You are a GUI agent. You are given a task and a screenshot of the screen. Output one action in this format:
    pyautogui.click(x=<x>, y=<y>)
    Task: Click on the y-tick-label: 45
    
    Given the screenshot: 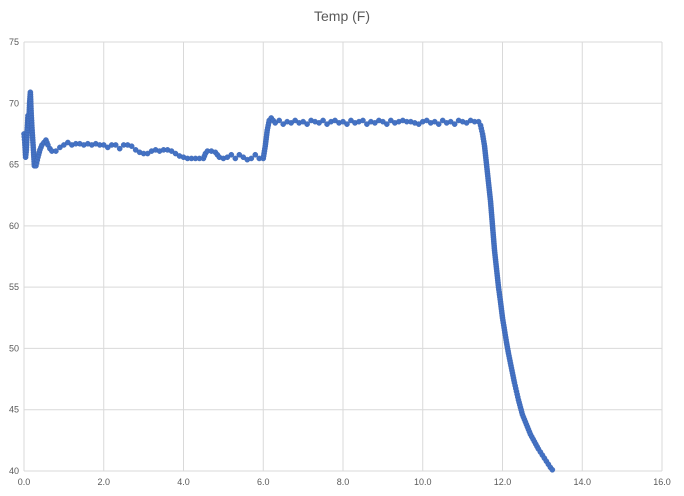 What is the action you would take?
    pyautogui.click(x=14, y=410)
    